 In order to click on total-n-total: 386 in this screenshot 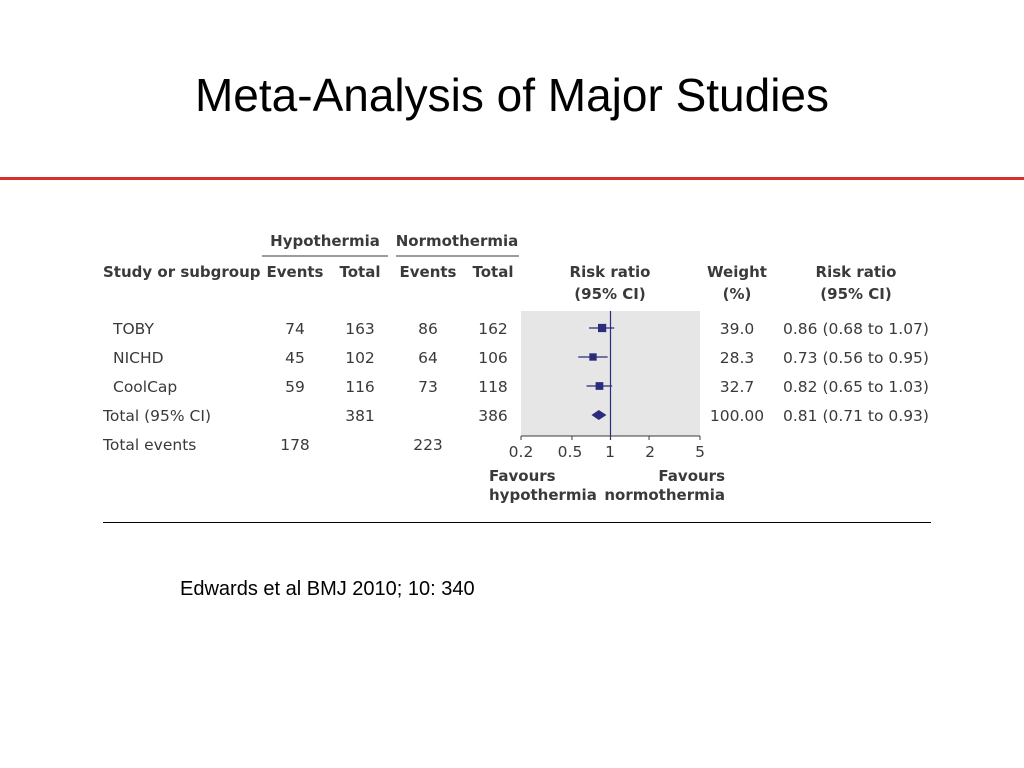, I will do `click(493, 416)`.